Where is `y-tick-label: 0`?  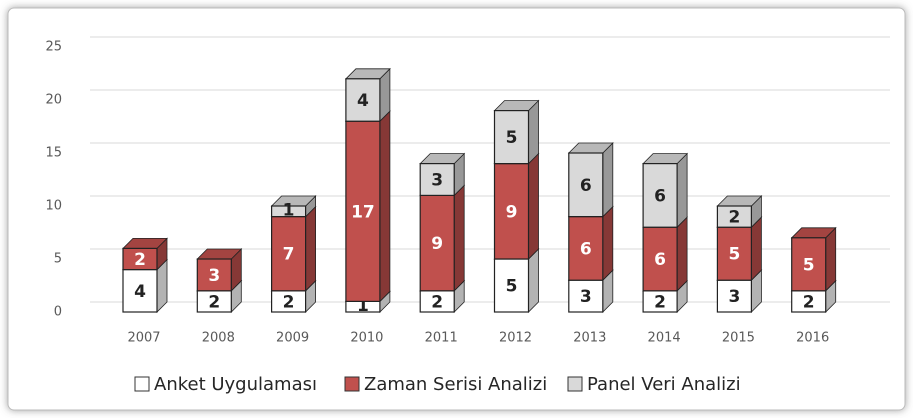 y-tick-label: 0 is located at coordinates (58, 312).